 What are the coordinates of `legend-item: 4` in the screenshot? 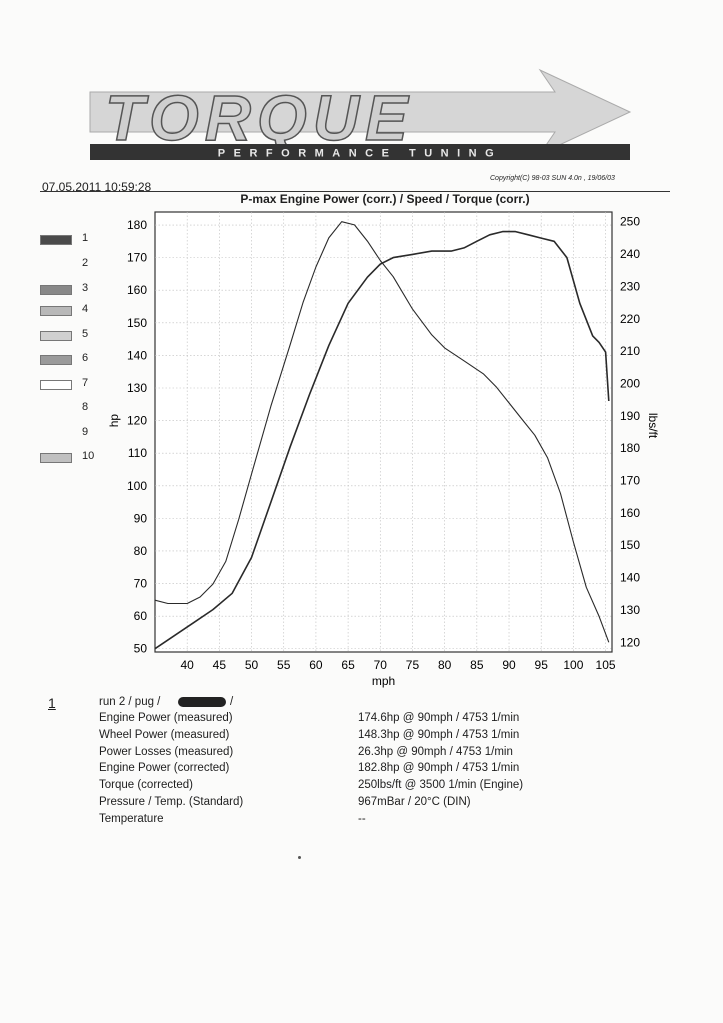 It's located at (80, 311).